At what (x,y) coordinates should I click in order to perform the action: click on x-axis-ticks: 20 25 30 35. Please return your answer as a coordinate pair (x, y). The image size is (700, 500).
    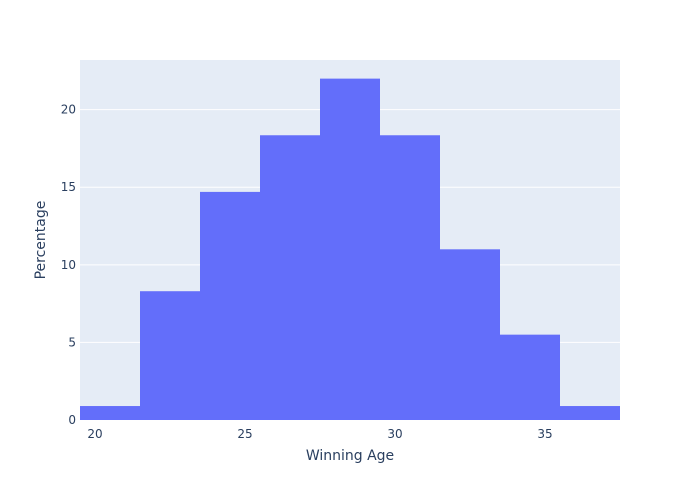
    Looking at the image, I should click on (319, 434).